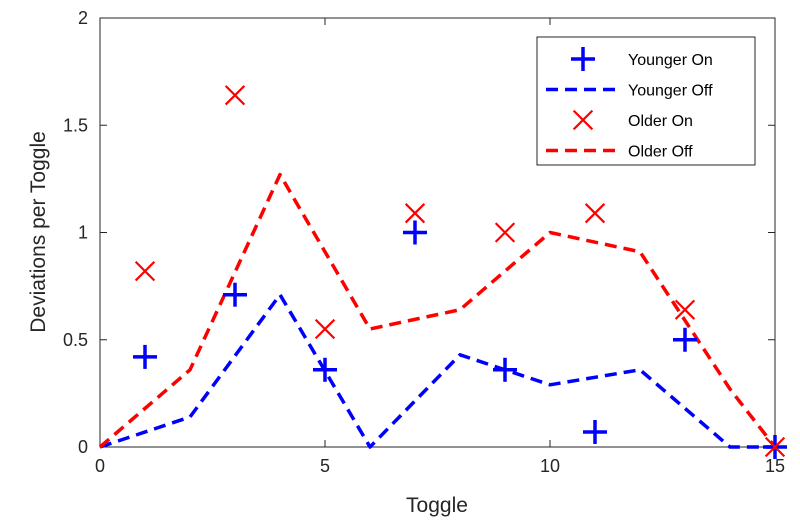  I want to click on y-tick-label: 1.5, so click(75, 125).